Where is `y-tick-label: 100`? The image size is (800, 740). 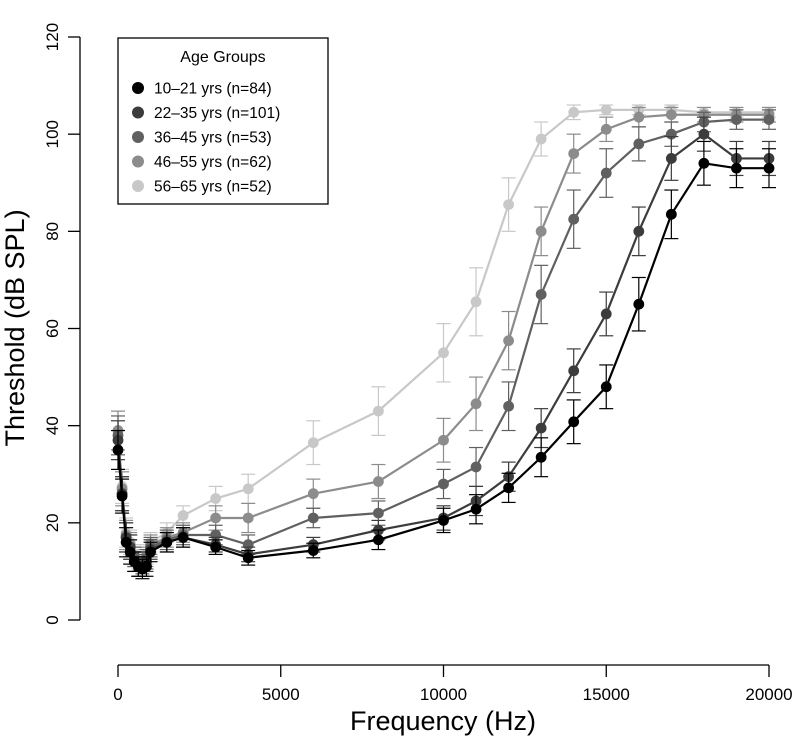
y-tick-label: 100 is located at coordinates (52, 134).